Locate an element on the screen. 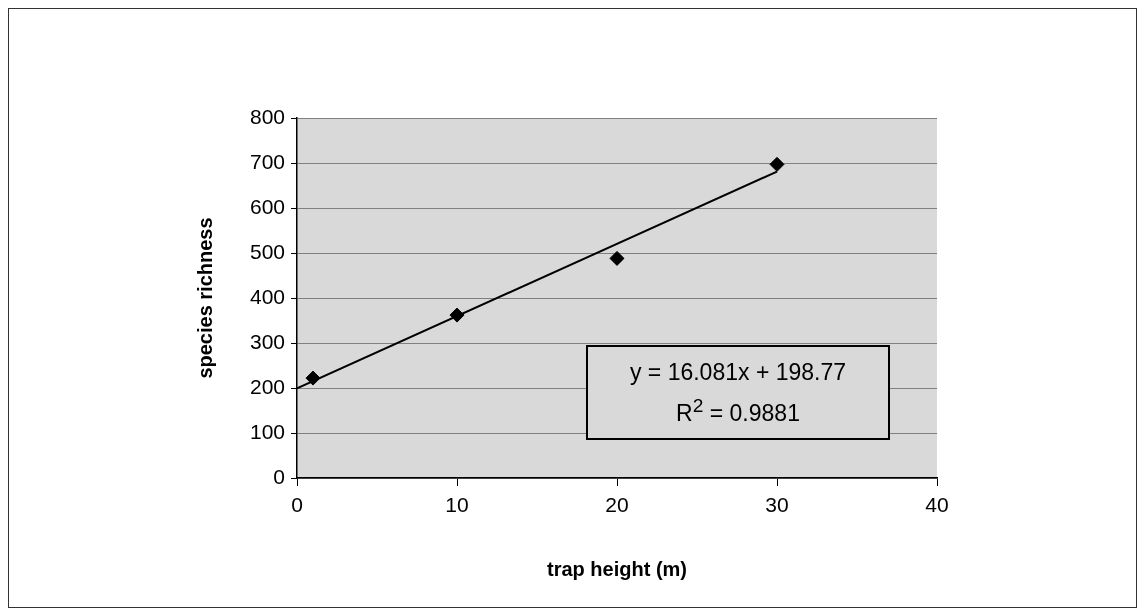  x-tick-label: 0 is located at coordinates (297, 505).